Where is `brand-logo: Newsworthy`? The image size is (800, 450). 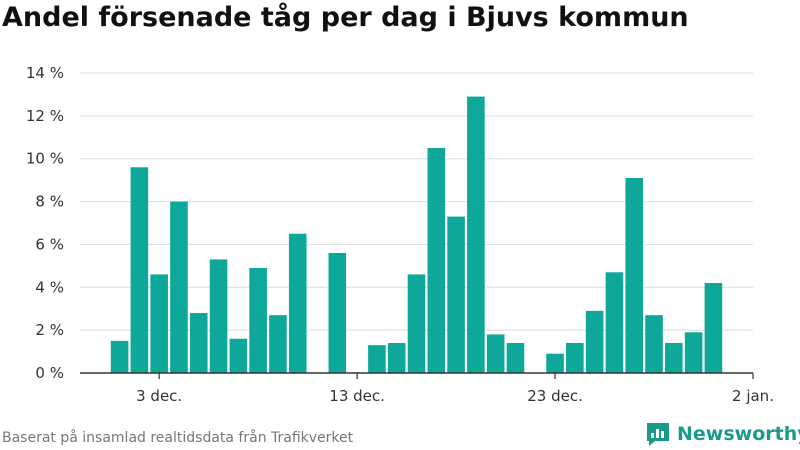
brand-logo: Newsworthy is located at coordinates (722, 434).